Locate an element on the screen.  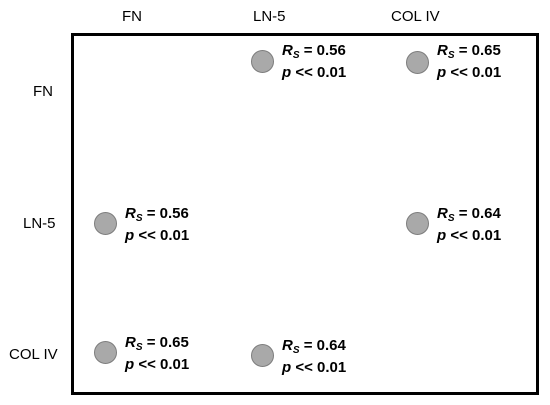
column-header-col-iv: COL IV is located at coordinates (415, 16).